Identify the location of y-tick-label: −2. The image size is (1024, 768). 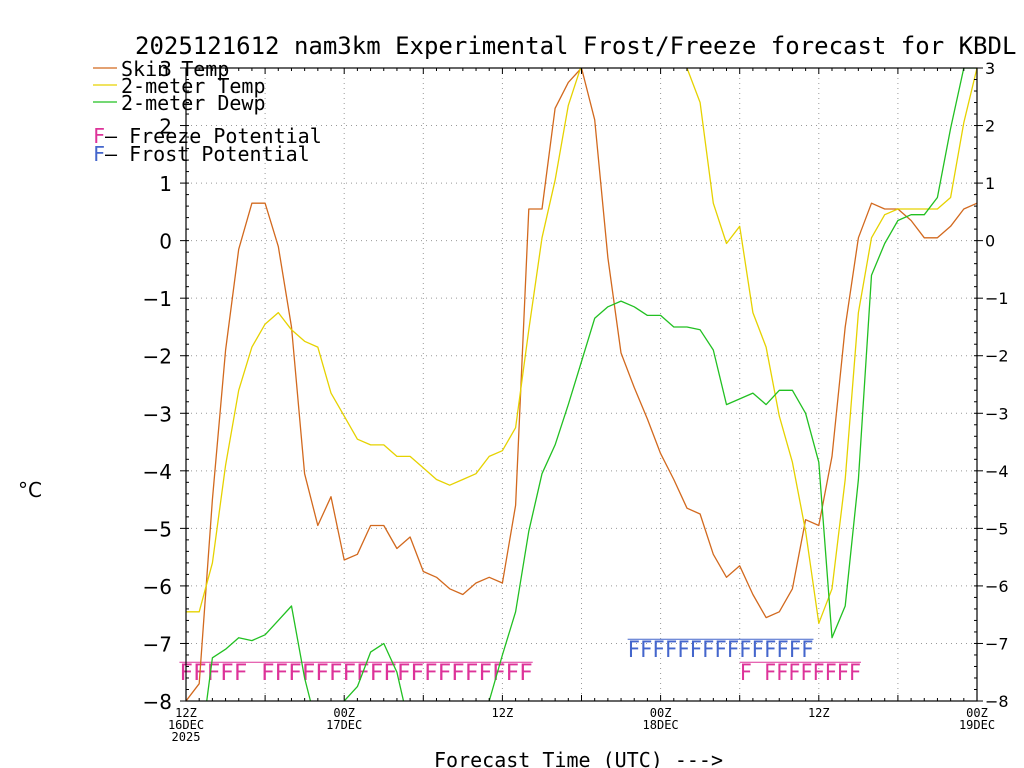
(157, 357).